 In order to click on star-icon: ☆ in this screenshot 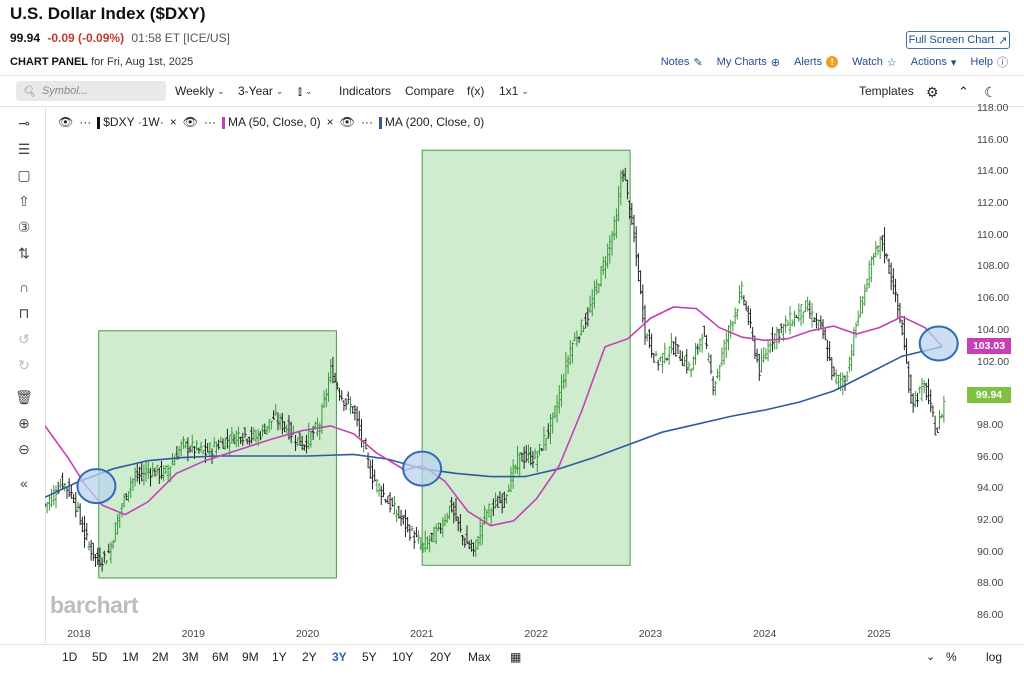, I will do `click(891, 62)`.